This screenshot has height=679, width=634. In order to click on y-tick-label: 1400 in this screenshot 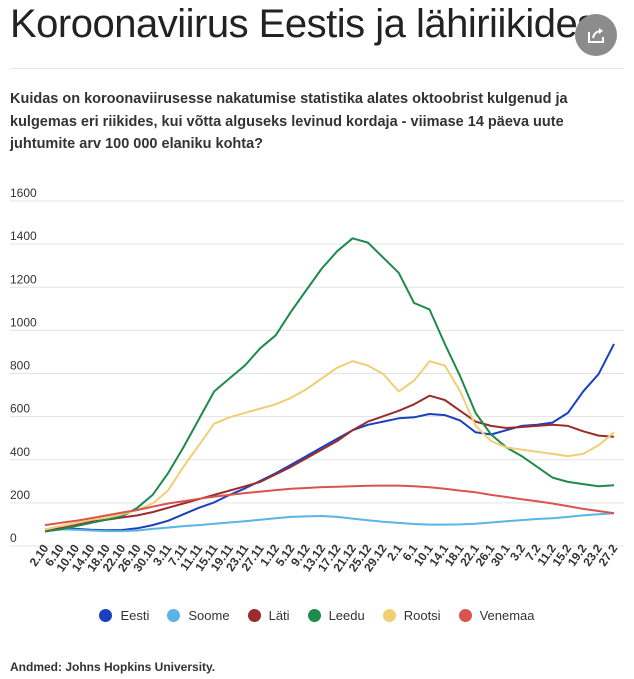, I will do `click(23, 236)`.